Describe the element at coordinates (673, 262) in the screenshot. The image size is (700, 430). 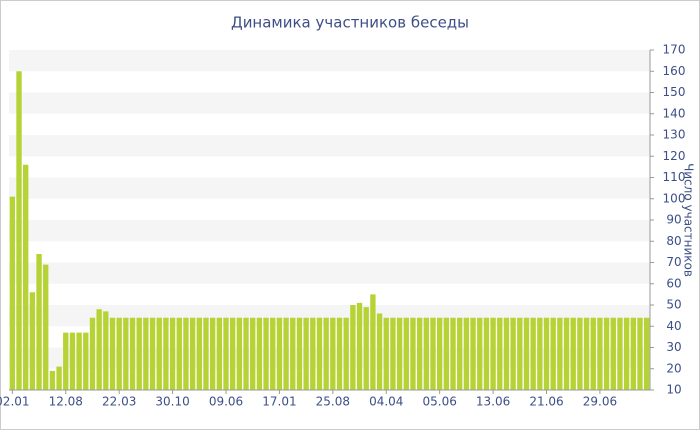
I see `y-tick-label: 70` at that location.